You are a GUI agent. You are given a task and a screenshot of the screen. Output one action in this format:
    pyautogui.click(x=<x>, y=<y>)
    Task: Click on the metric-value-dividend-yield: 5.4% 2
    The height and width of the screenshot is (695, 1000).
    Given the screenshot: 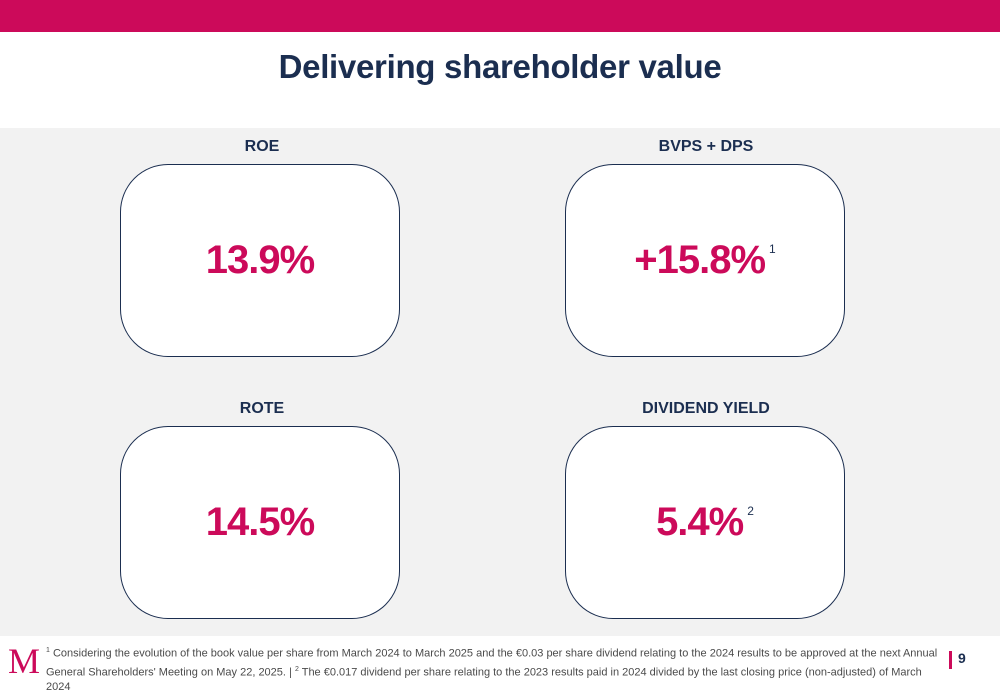 What is the action you would take?
    pyautogui.click(x=705, y=522)
    